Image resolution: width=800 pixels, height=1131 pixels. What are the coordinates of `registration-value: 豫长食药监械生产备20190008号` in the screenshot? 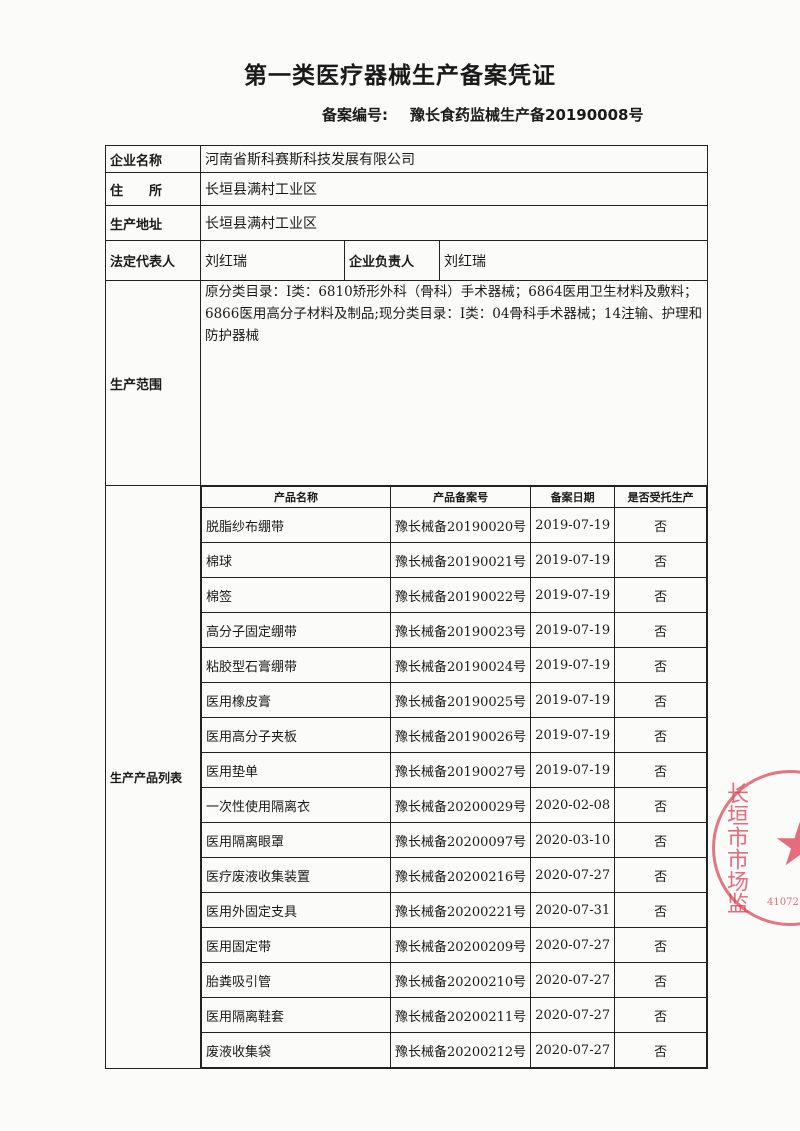 It's located at (527, 115).